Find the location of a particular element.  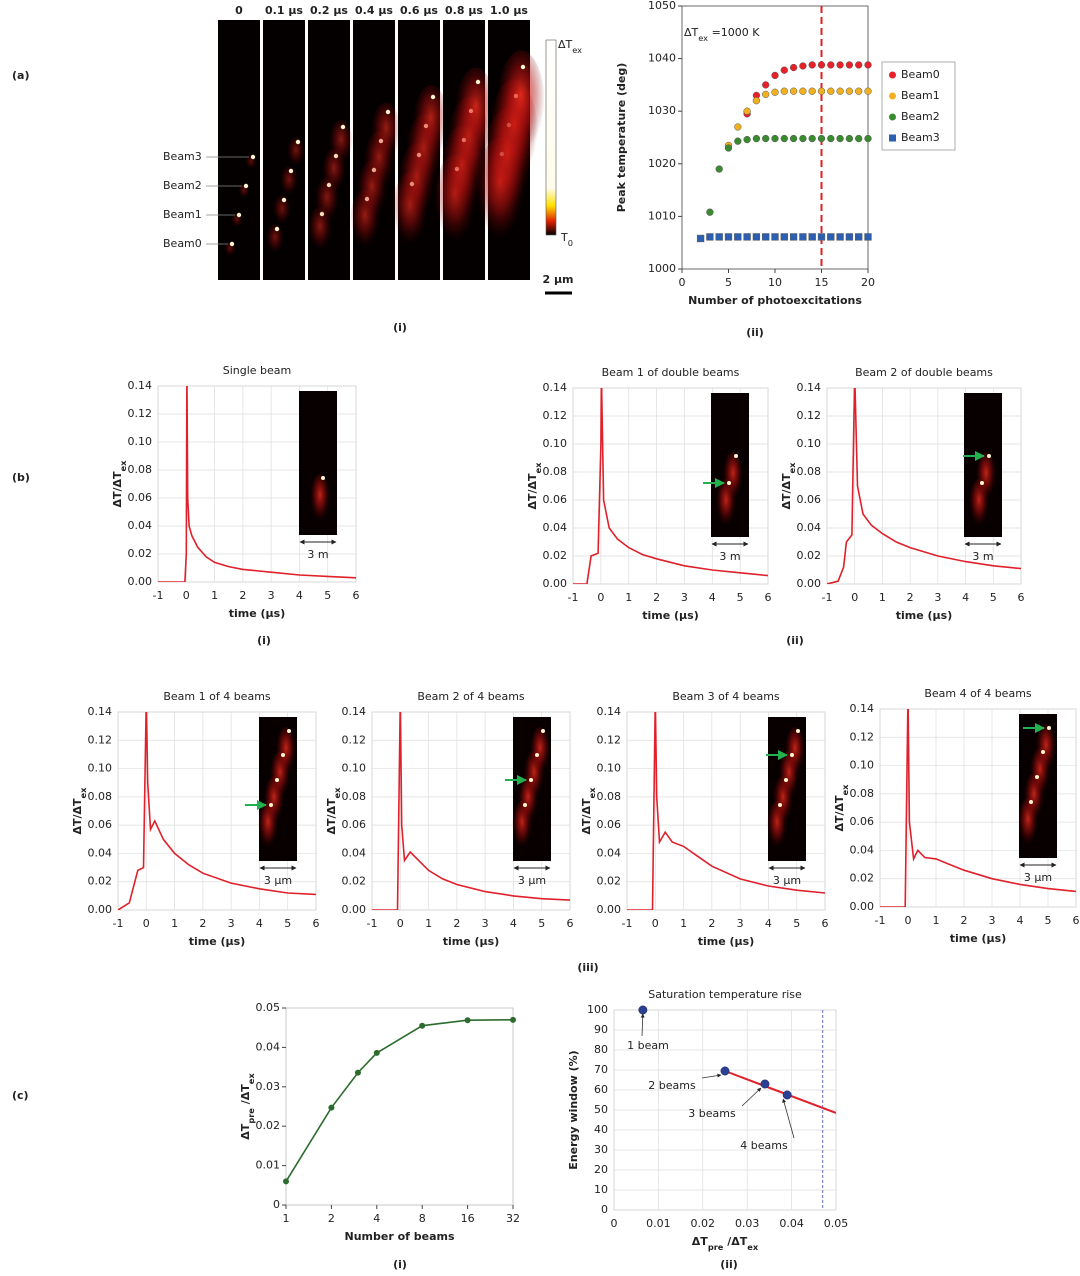

x-tick-label: -1 is located at coordinates (118, 923).